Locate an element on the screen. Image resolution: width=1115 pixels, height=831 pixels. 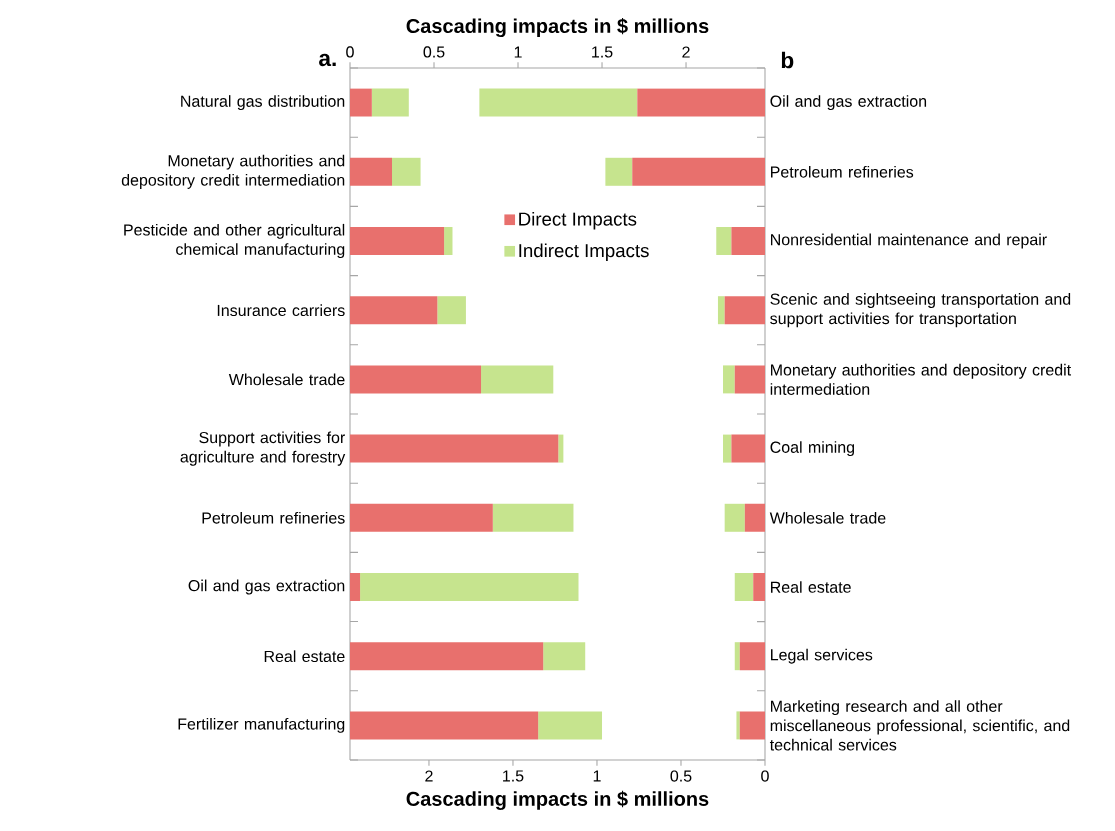
y-tick-label: Insurance carriers is located at coordinates (281, 310).